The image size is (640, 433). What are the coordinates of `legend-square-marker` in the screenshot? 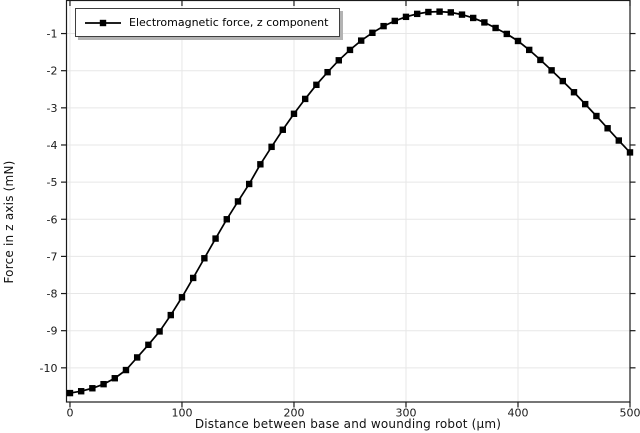 It's located at (103, 22).